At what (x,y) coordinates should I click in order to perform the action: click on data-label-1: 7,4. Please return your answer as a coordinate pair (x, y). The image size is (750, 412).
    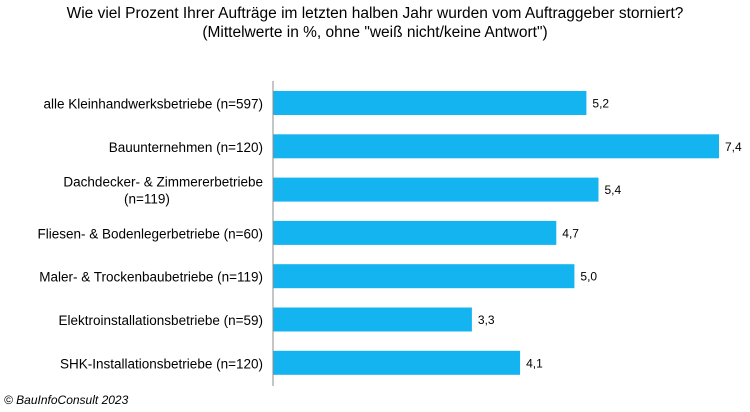
    Looking at the image, I should click on (733, 147).